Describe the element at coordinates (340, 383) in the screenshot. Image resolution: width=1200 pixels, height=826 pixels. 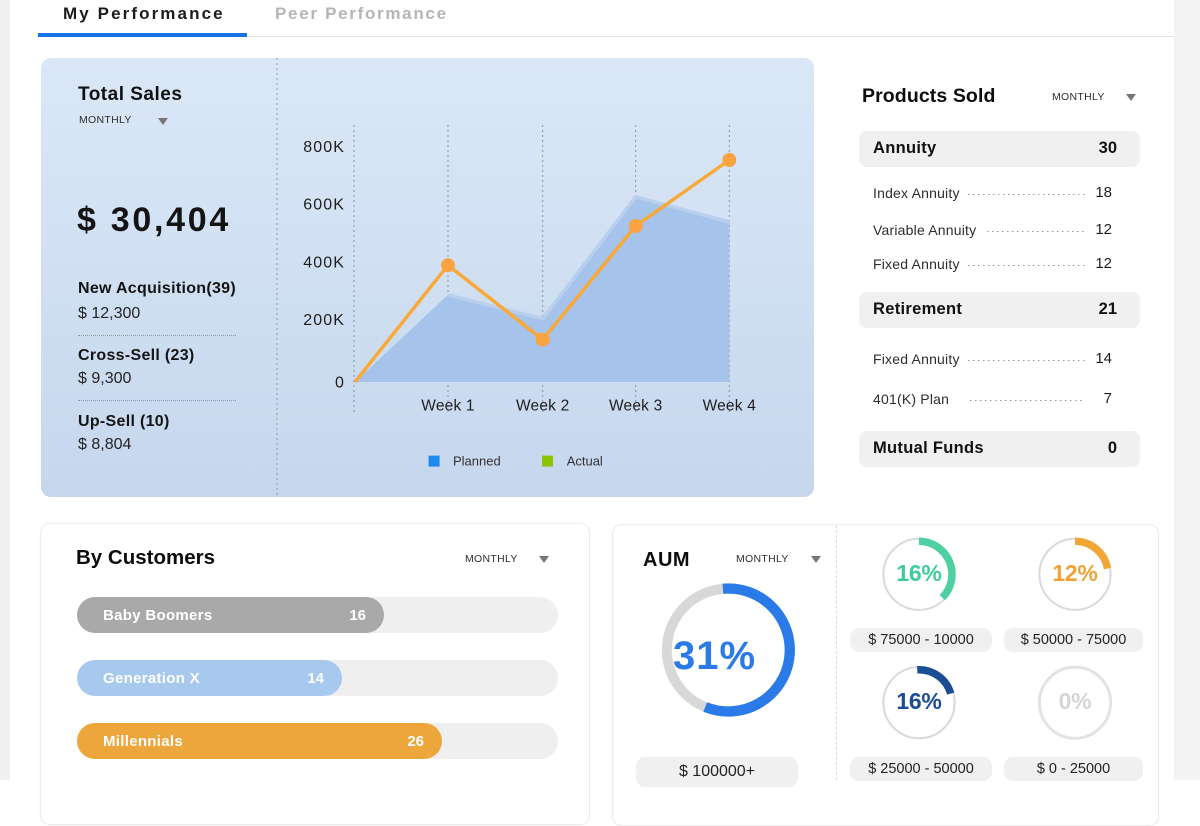
I see `svg-text: 0` at that location.